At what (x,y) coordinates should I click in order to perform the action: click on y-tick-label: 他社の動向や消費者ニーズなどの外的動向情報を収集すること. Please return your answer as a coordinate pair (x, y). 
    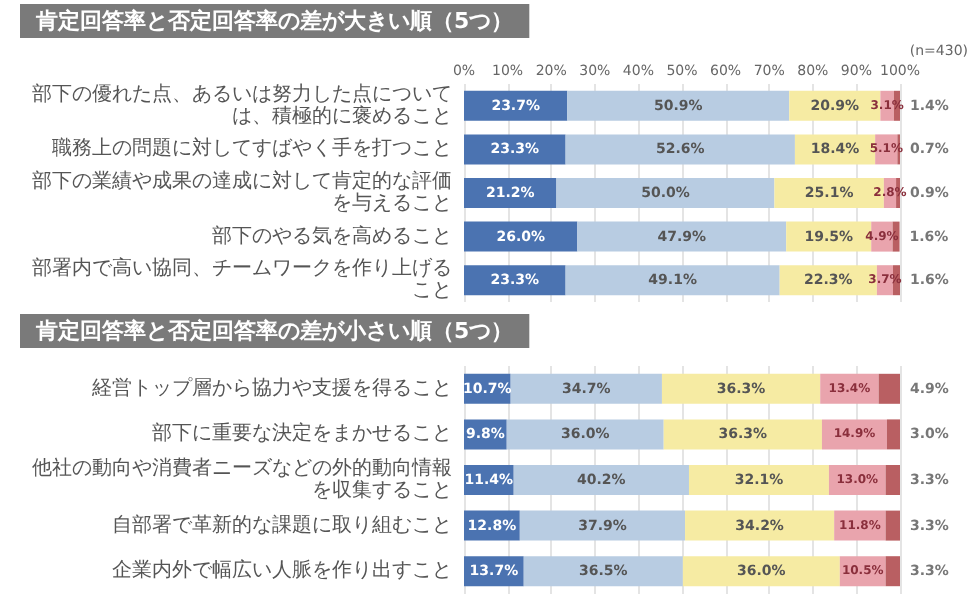
    Looking at the image, I should click on (242, 479).